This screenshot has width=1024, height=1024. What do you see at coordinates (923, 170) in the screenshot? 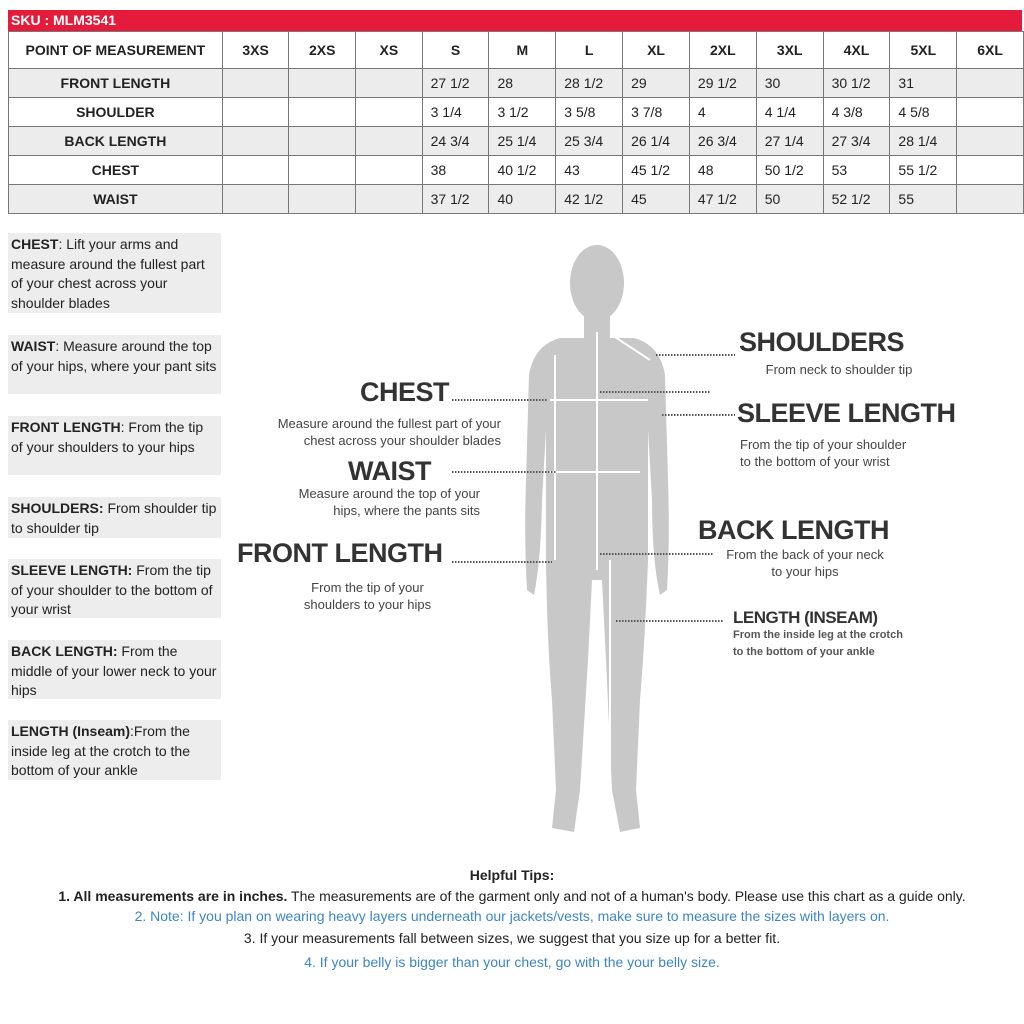
I see `table-cell: 55 1/2` at bounding box center [923, 170].